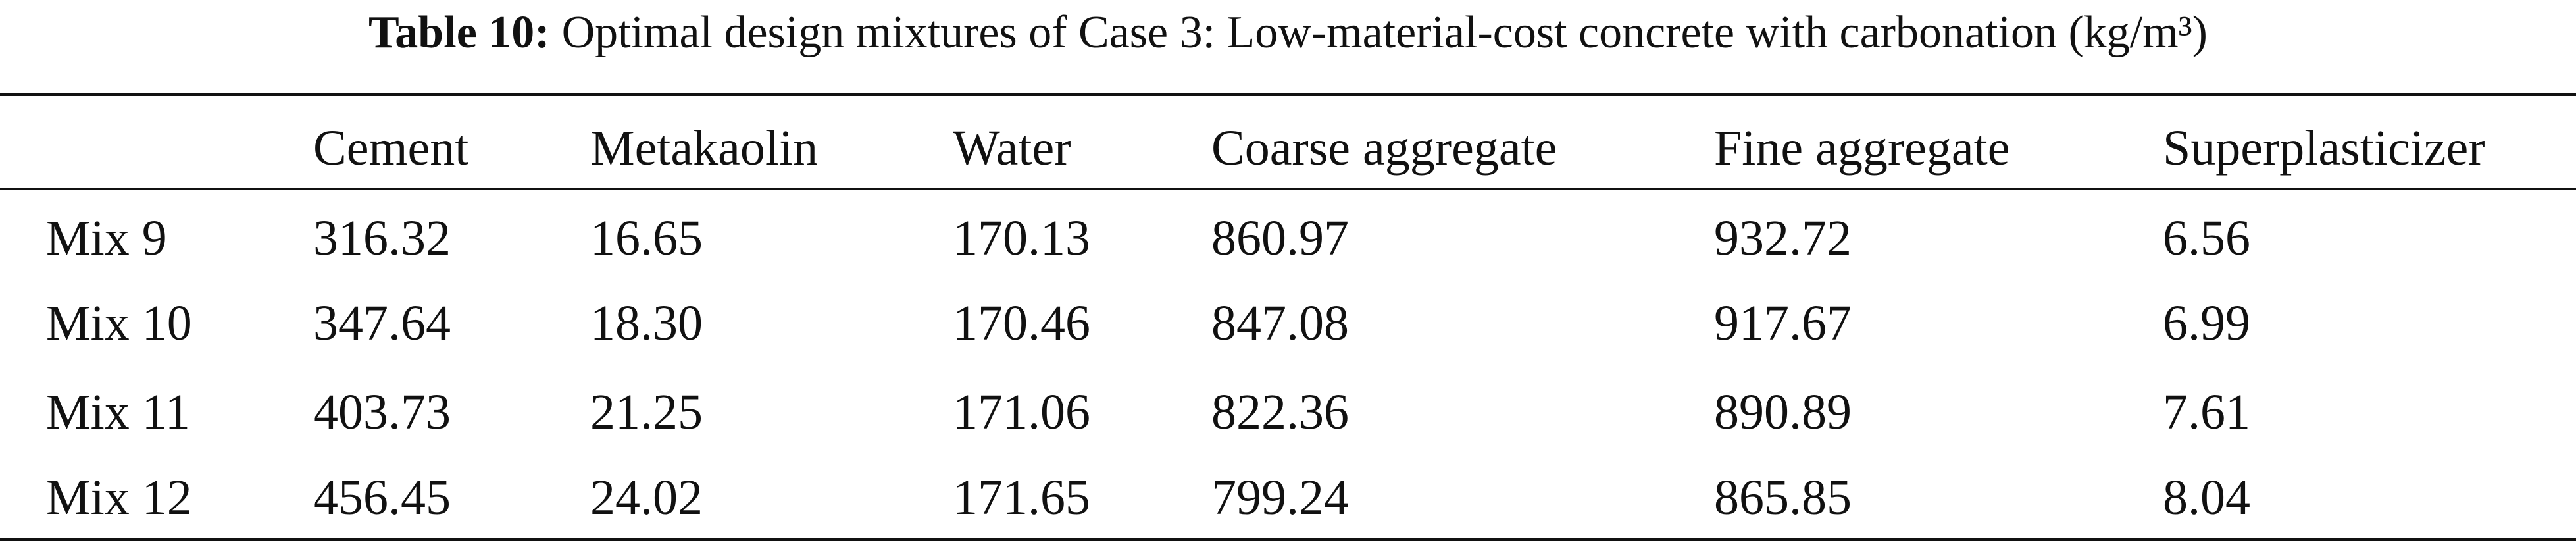  What do you see at coordinates (1783, 497) in the screenshot?
I see `table-cell: 865.85` at bounding box center [1783, 497].